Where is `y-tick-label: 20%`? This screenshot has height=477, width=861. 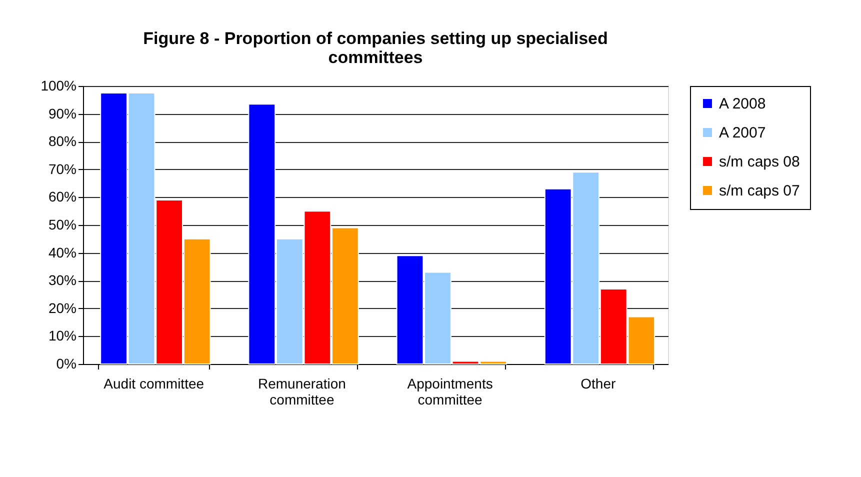 y-tick-label: 20% is located at coordinates (62, 308).